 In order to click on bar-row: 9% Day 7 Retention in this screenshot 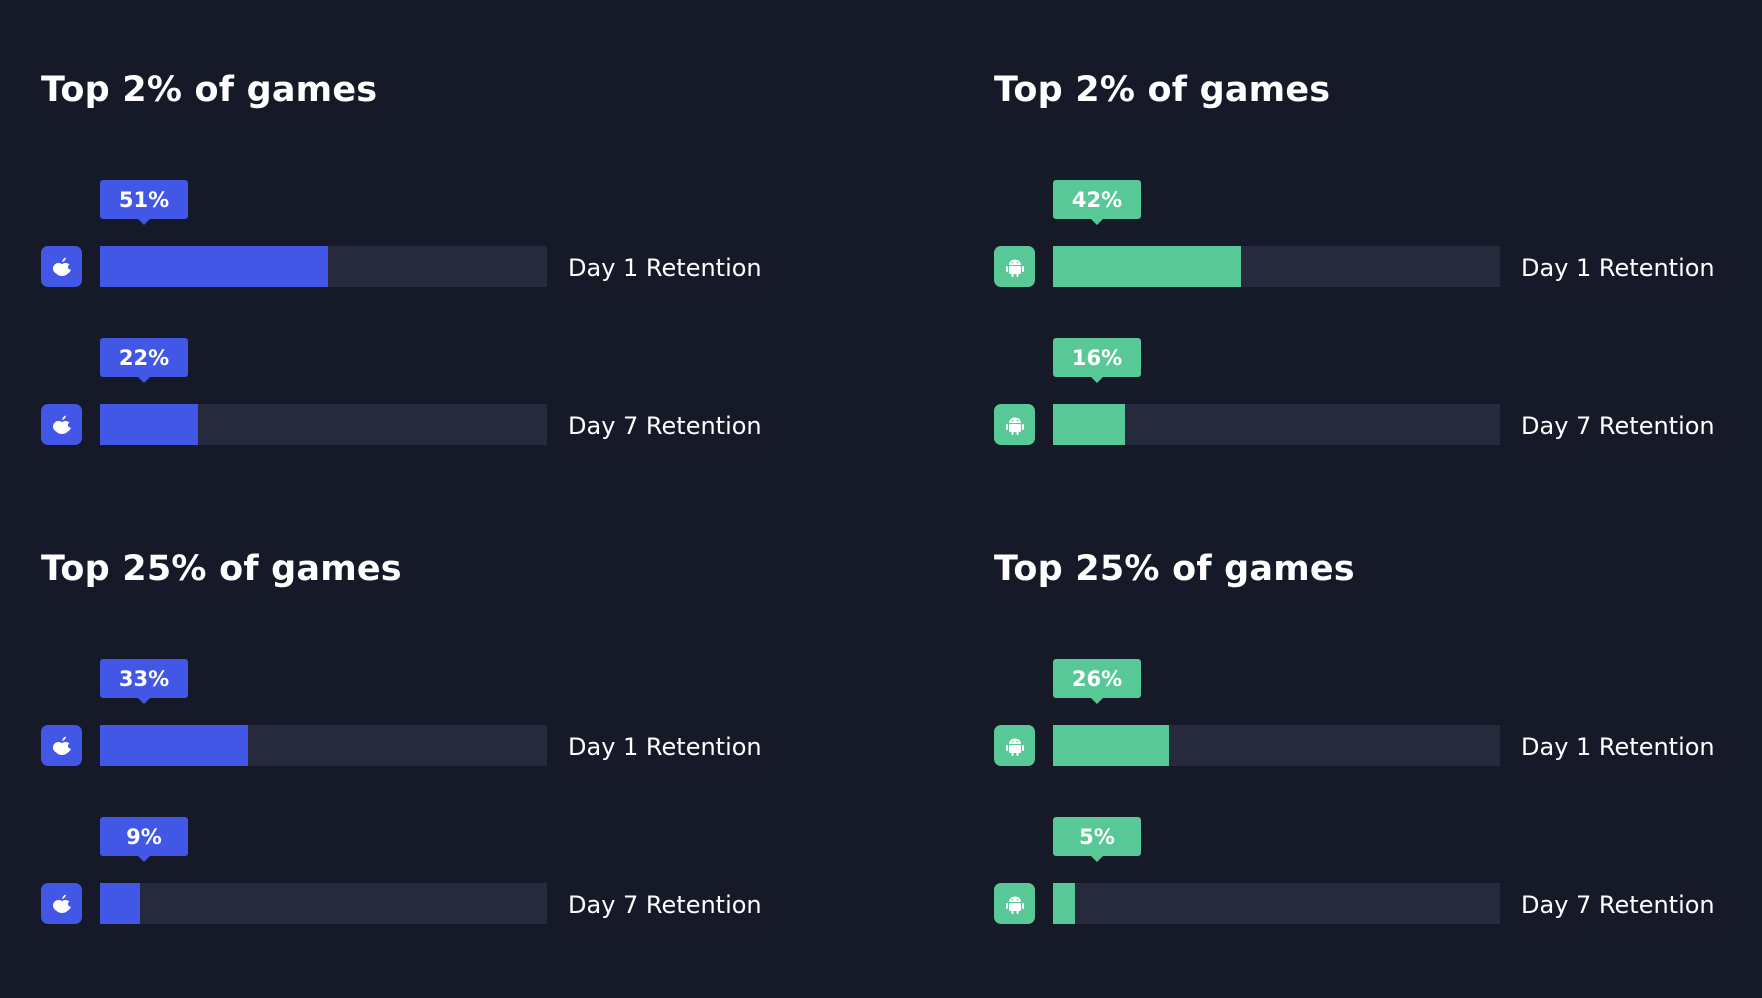, I will do `click(471, 867)`.